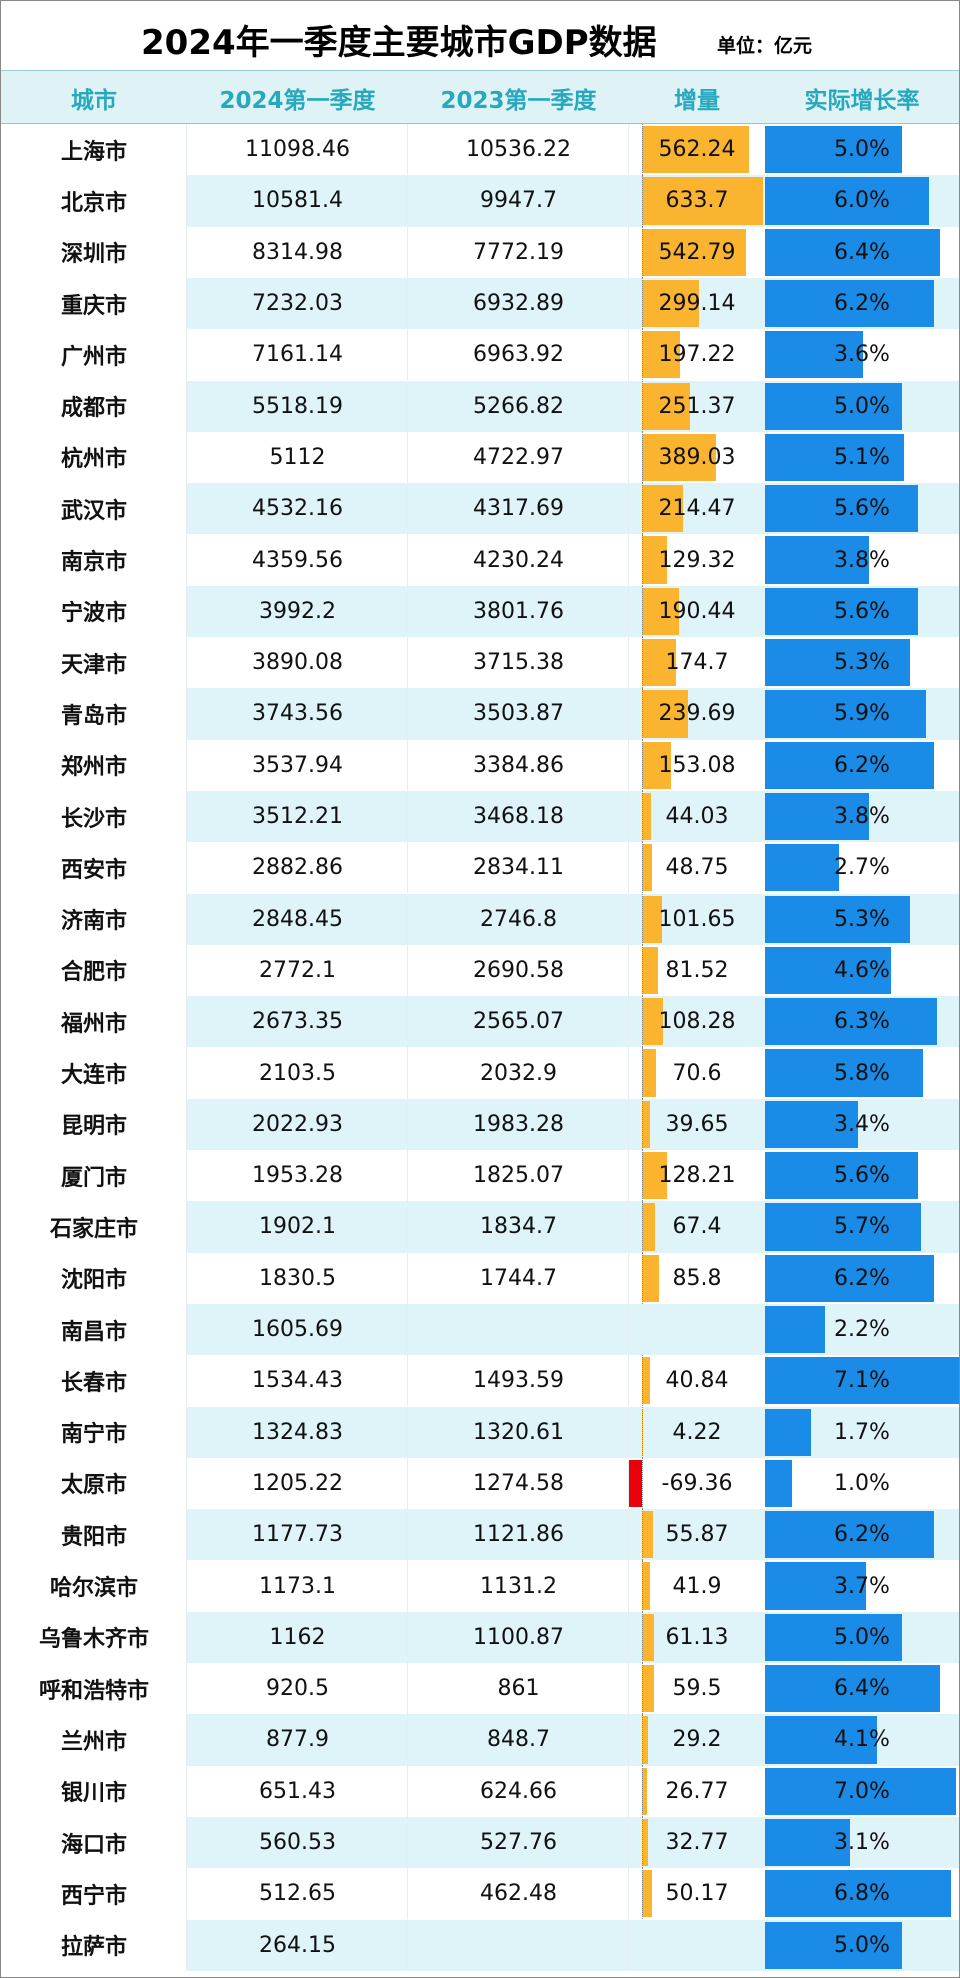  I want to click on cell-value: 61.13, so click(697, 1637).